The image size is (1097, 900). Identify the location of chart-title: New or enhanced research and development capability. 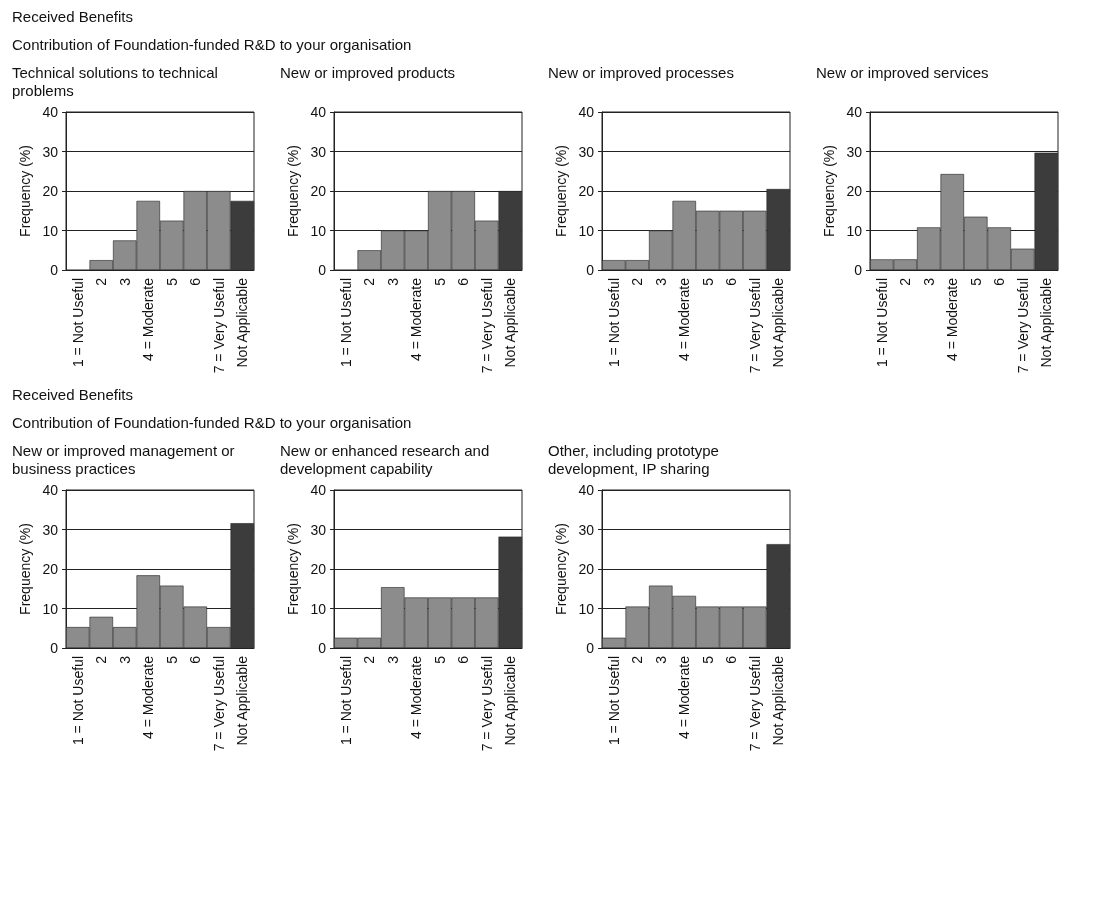
(385, 460).